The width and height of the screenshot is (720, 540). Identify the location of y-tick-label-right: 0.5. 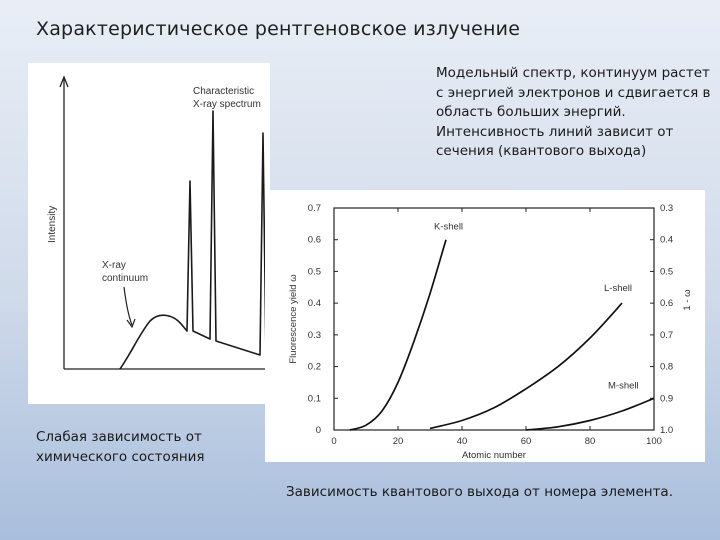
(666, 271).